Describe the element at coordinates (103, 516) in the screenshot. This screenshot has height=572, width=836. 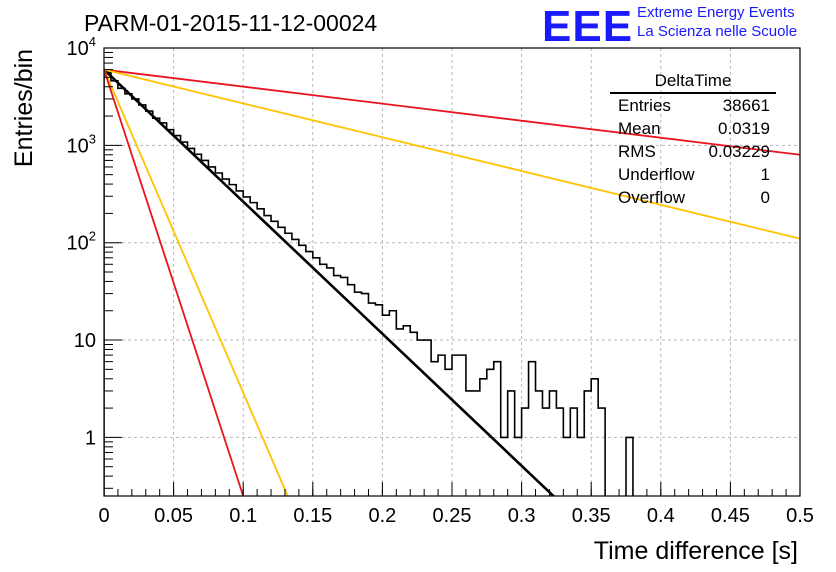
I see `x-tick-label: 0` at that location.